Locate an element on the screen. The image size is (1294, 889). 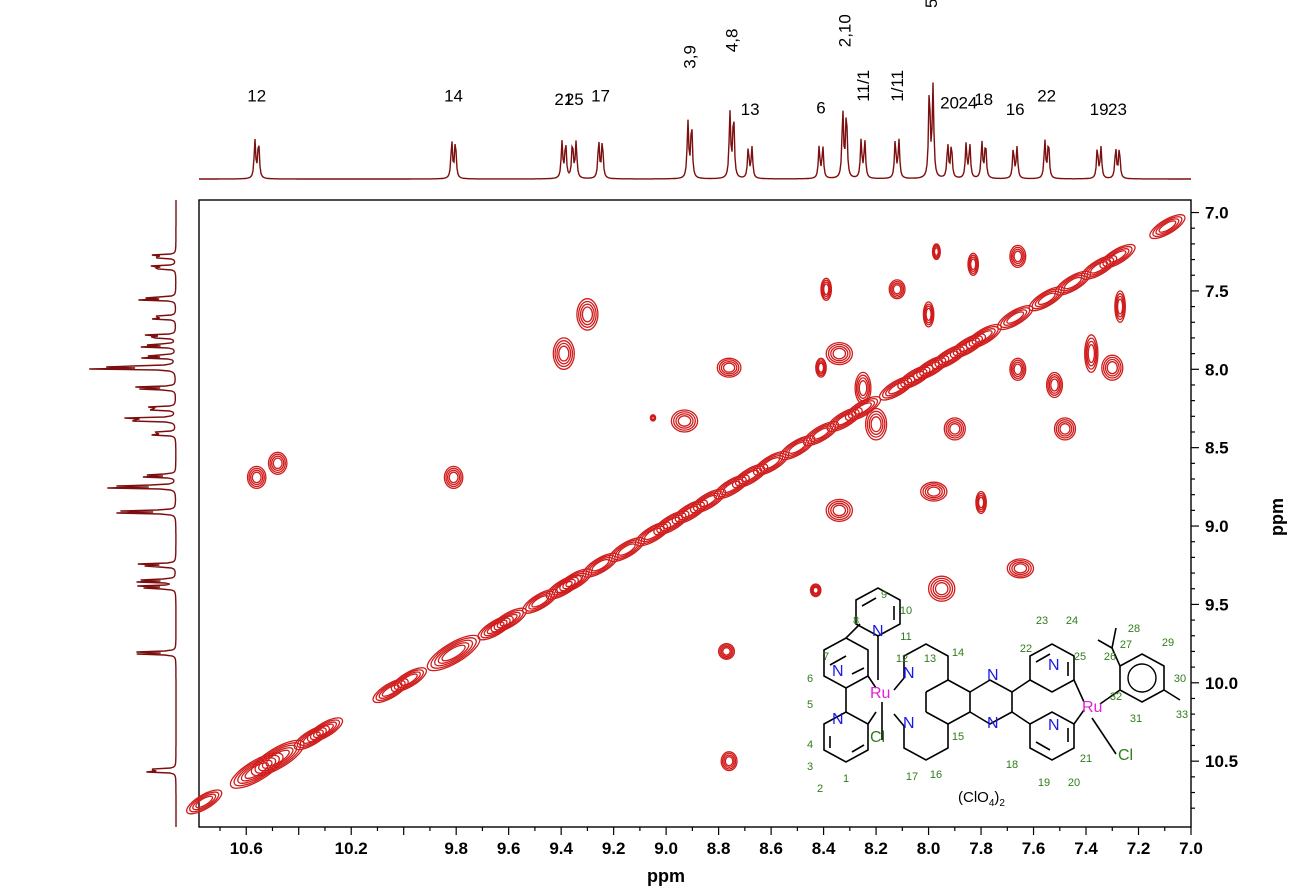
y-tick-label: 10.5 is located at coordinates (1221, 761).